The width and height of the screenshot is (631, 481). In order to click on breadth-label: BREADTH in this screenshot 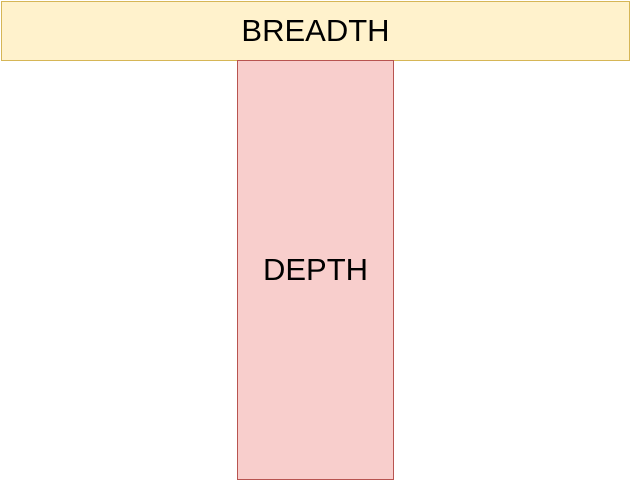, I will do `click(315, 30)`.